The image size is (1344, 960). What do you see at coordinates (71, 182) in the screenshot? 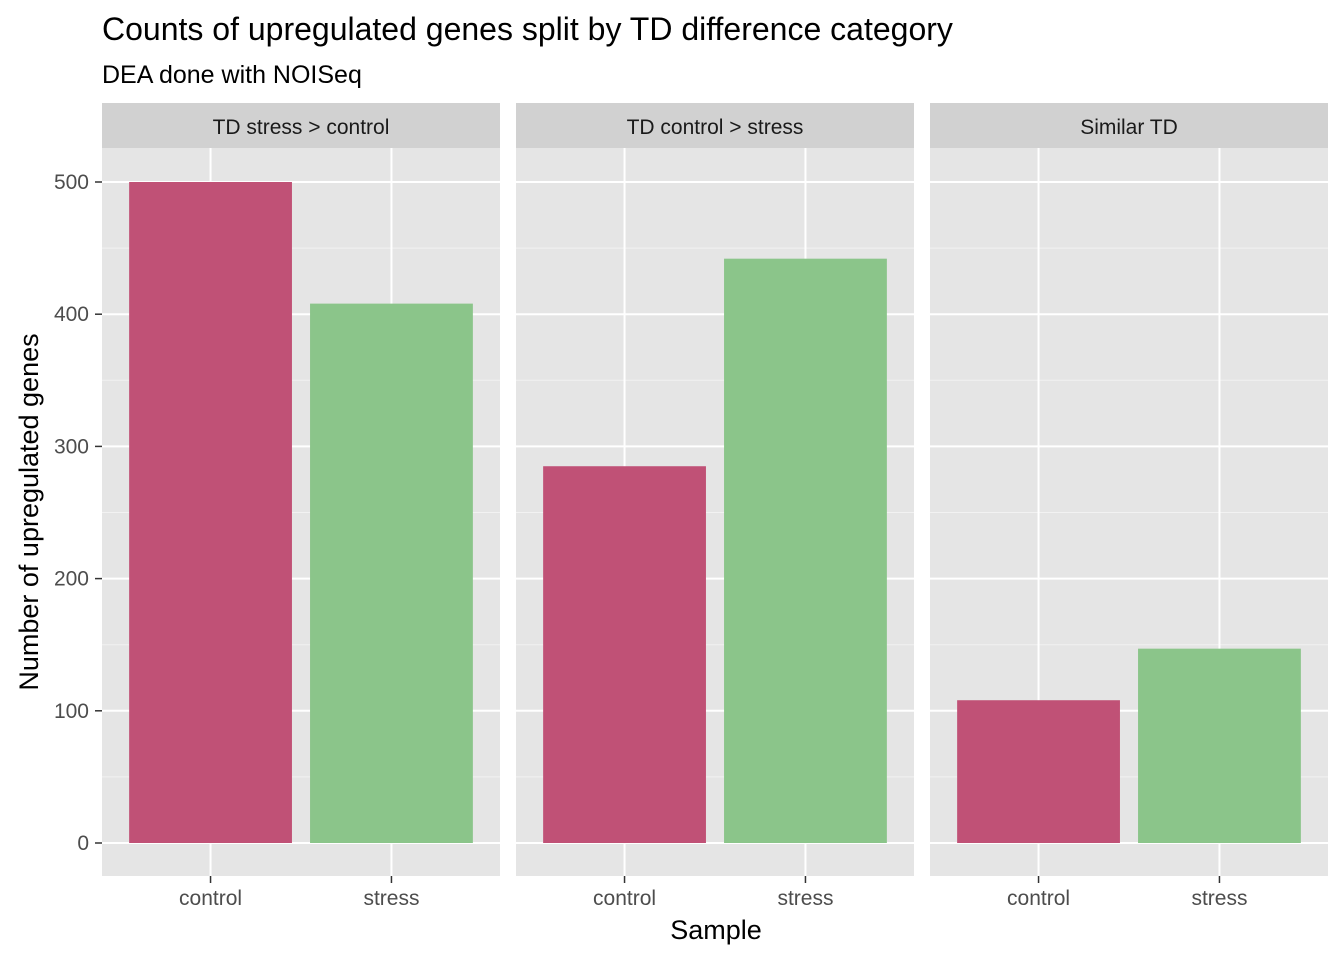
I see `y-tick-label: 500` at bounding box center [71, 182].